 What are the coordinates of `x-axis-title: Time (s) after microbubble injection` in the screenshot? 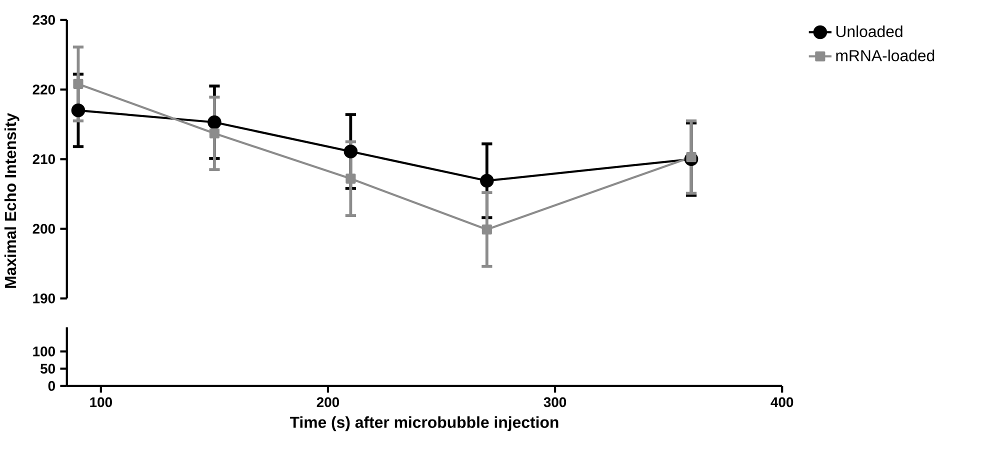 It's located at (424, 424).